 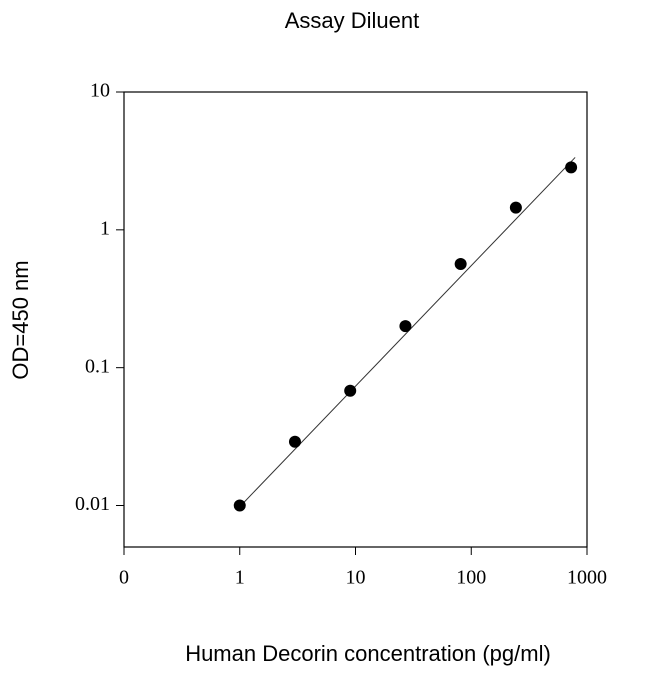 What do you see at coordinates (471, 578) in the screenshot?
I see `x-tick-label: 100` at bounding box center [471, 578].